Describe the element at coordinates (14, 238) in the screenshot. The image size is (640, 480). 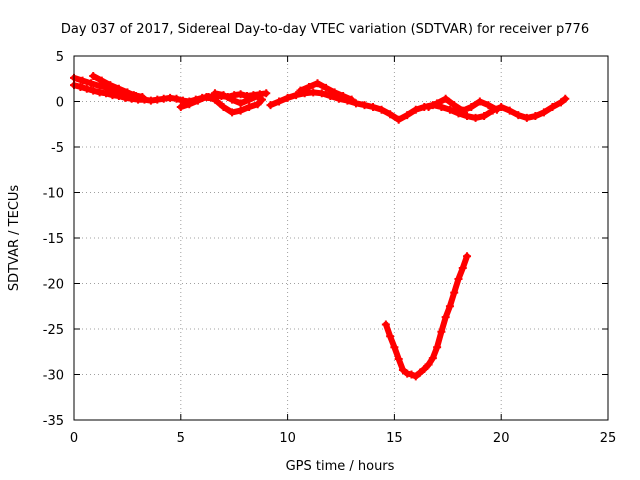
I see `y-axis-label: SDTVAR / TECUs` at that location.